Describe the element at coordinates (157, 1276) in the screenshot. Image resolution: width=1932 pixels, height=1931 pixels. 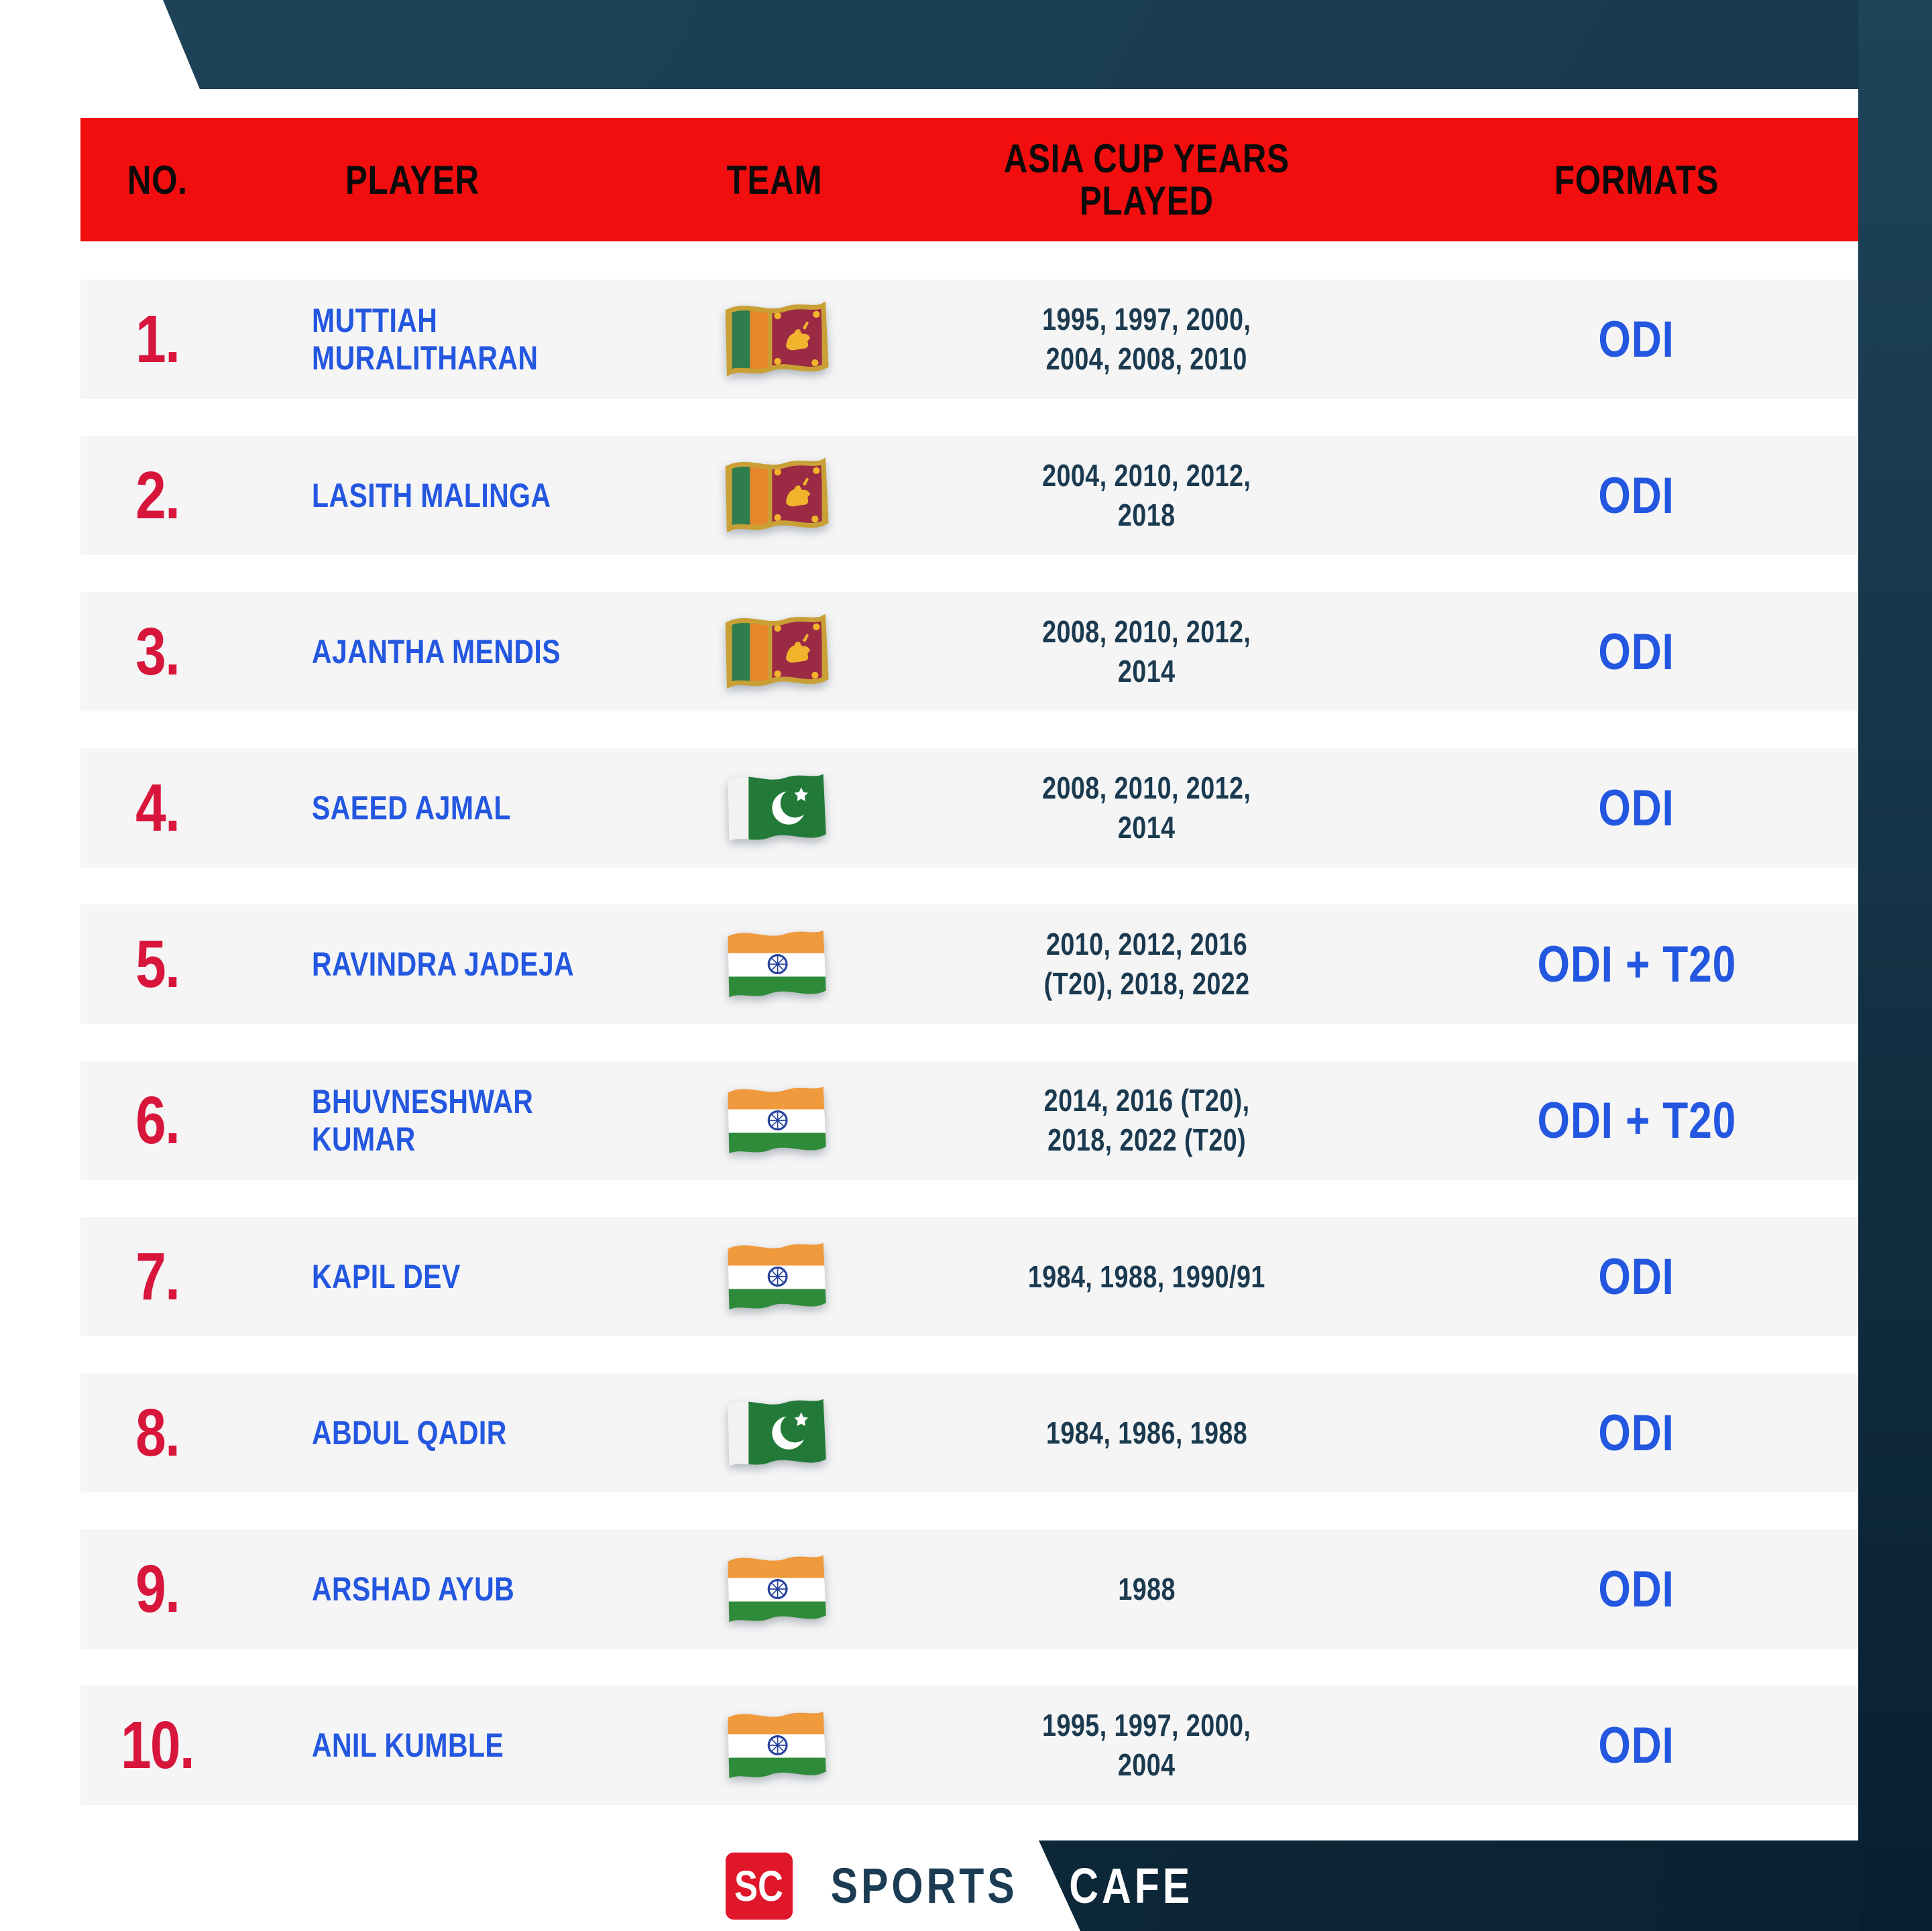
I see `row-number: 7.` at that location.